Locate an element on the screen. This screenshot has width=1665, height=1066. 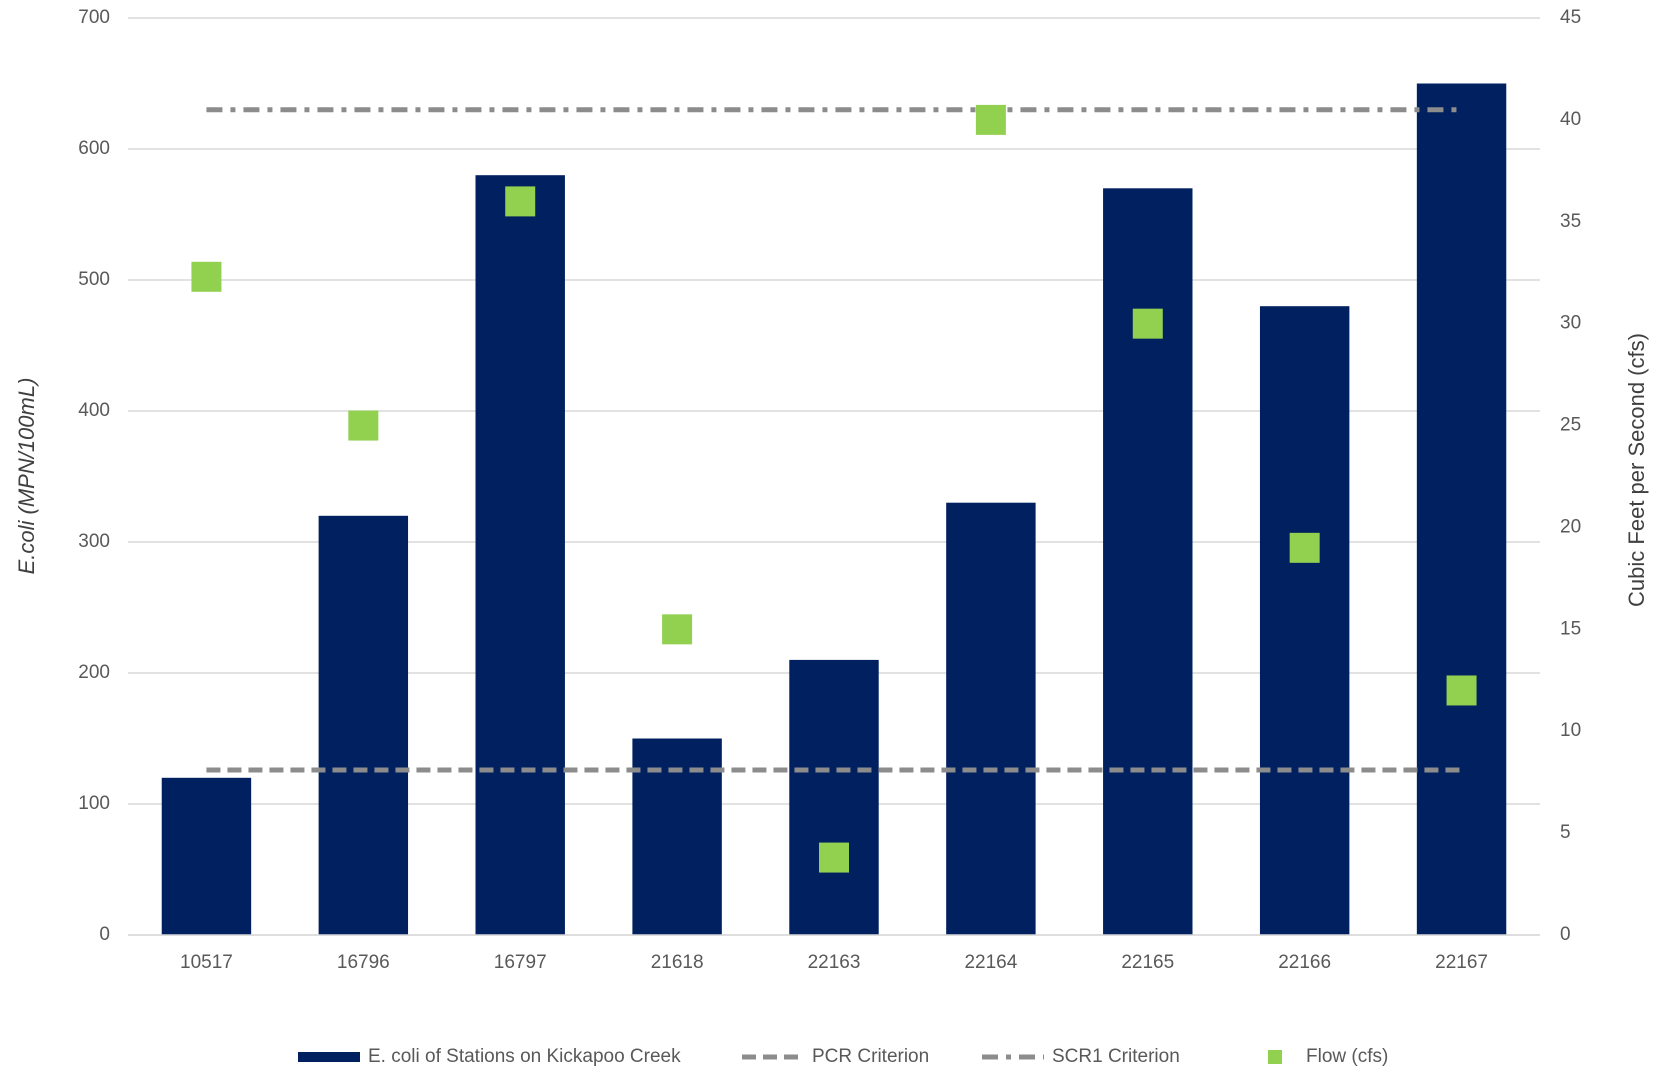
x-tick-label: 22167 is located at coordinates (1461, 962).